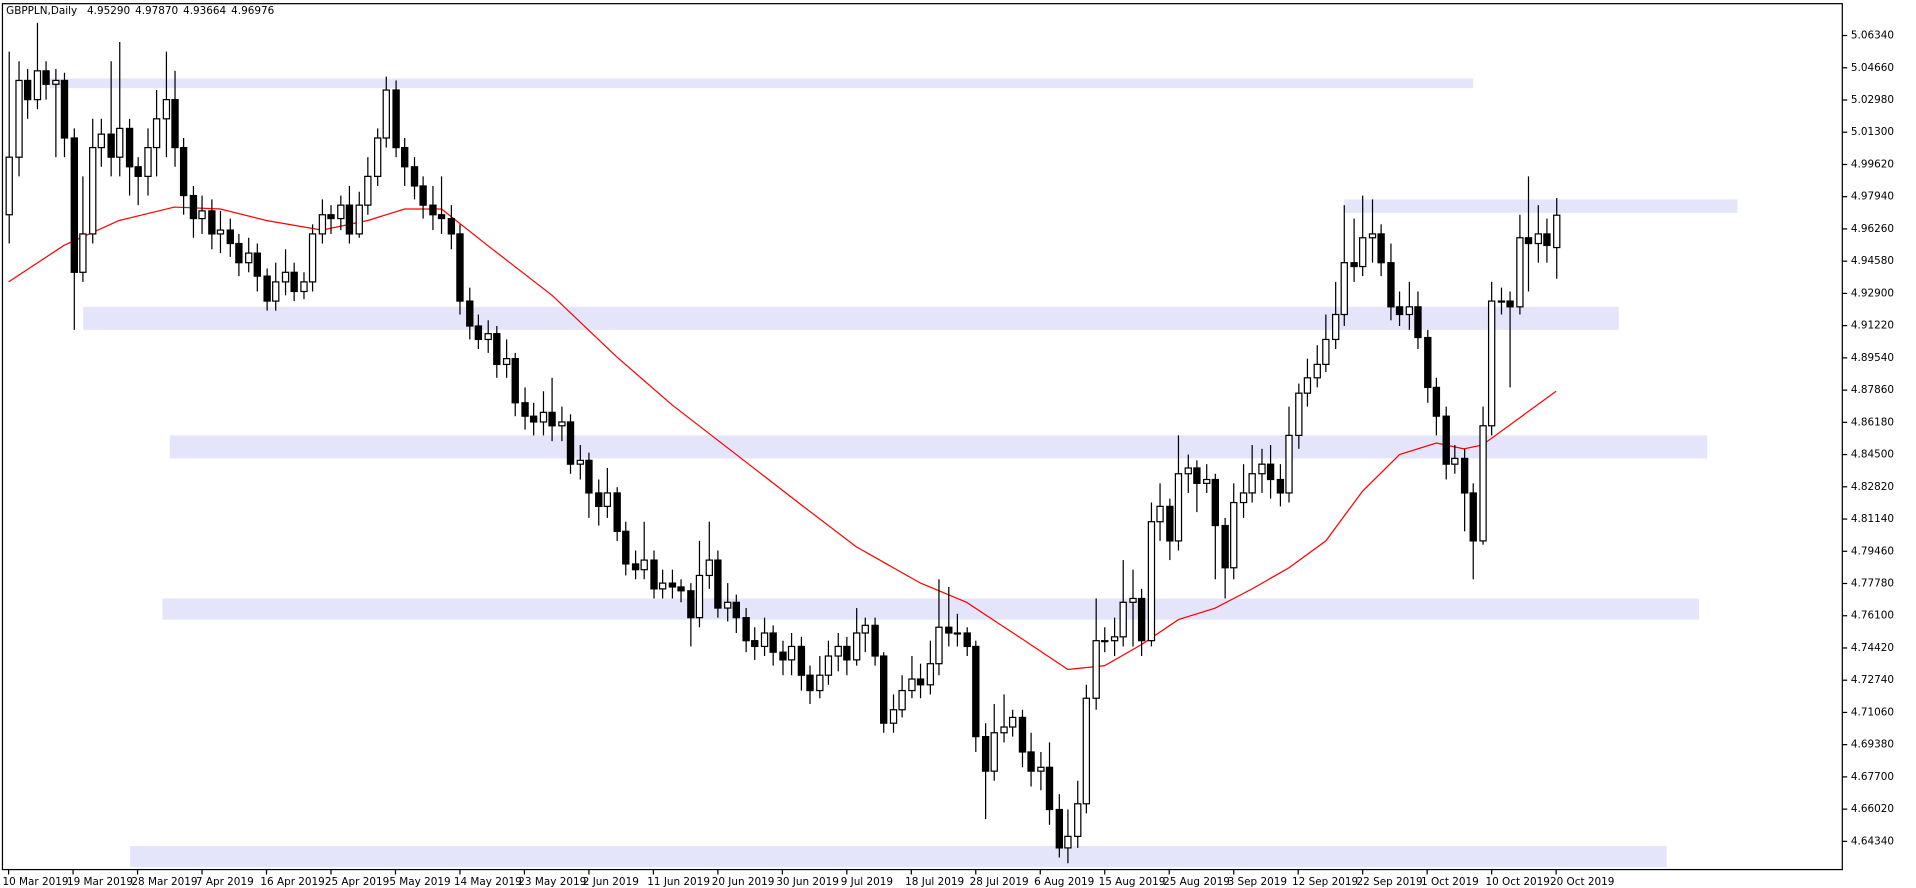 This screenshot has width=1916, height=888. Describe the element at coordinates (1872, 326) in the screenshot. I see `y-tick-label: 4.91220` at that location.